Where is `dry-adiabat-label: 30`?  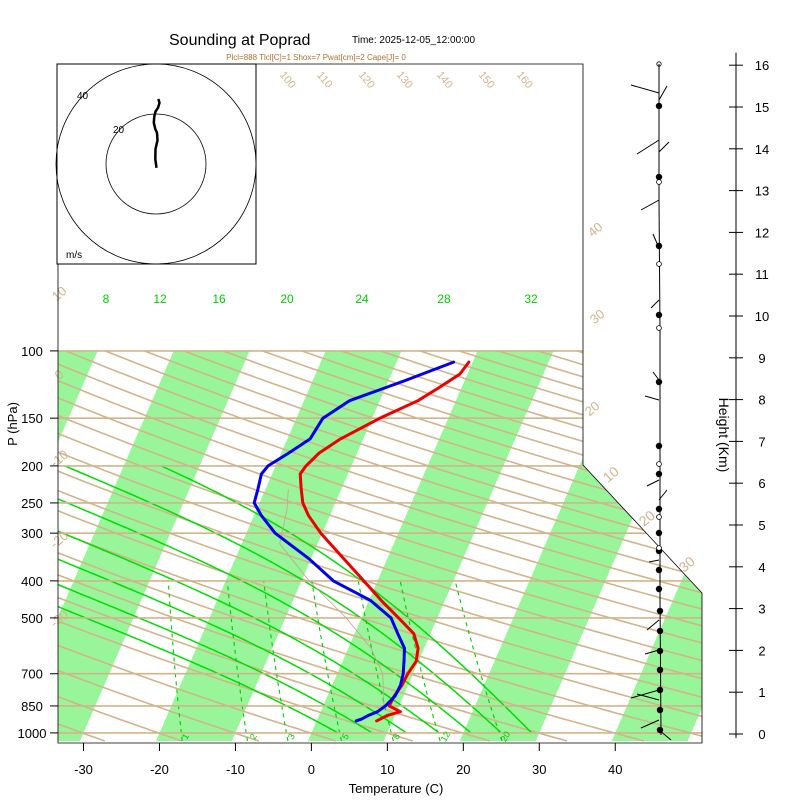 dry-adiabat-label: 30 is located at coordinates (597, 316).